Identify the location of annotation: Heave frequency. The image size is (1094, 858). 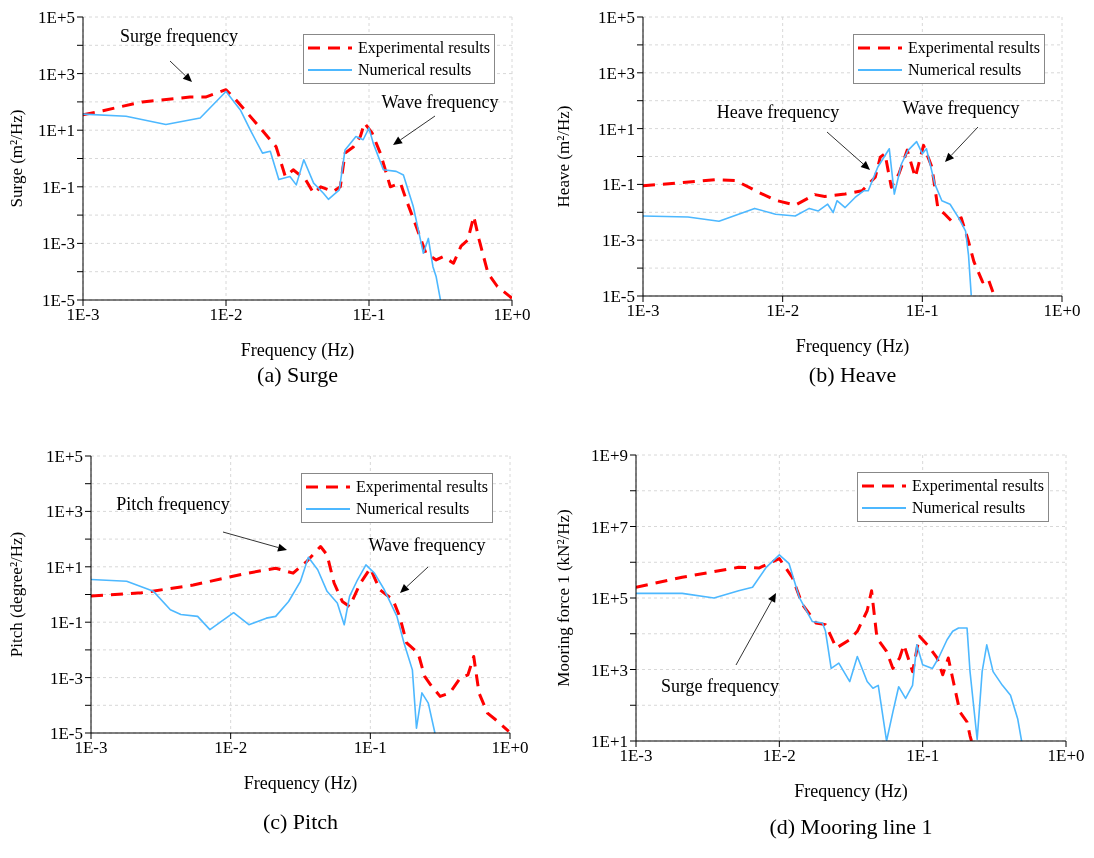
(778, 112).